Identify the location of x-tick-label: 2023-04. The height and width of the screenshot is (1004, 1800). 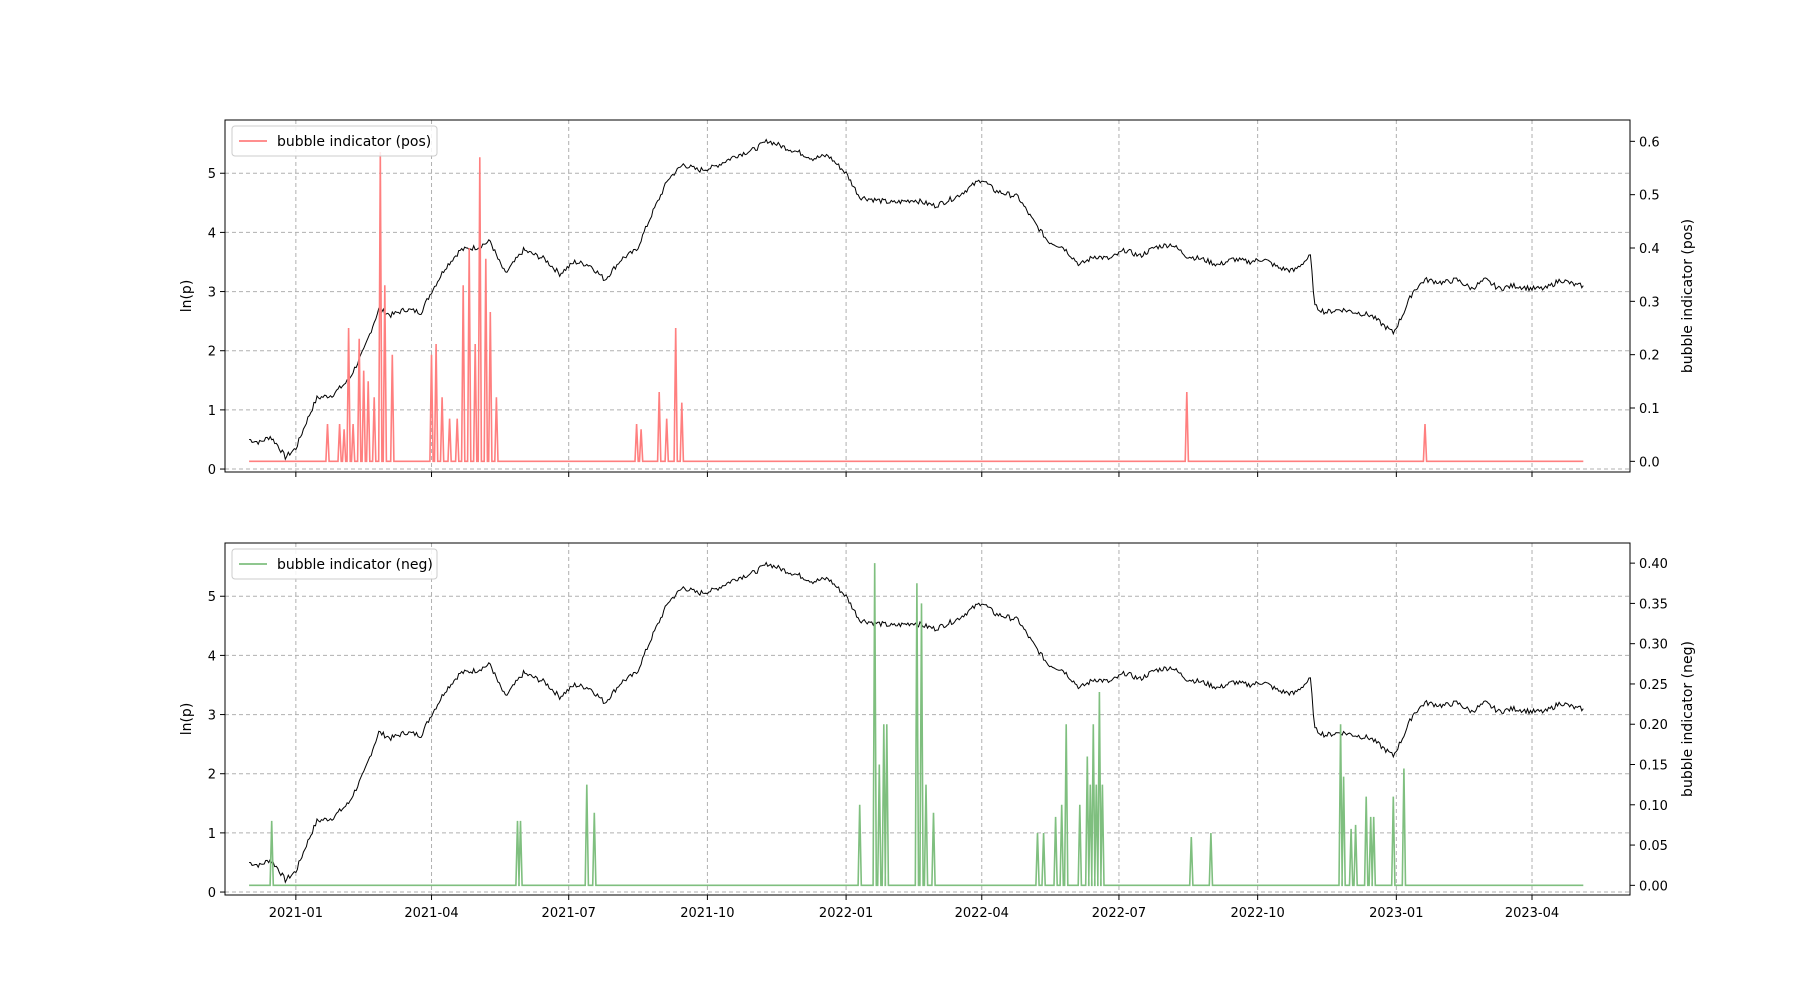
(1532, 913).